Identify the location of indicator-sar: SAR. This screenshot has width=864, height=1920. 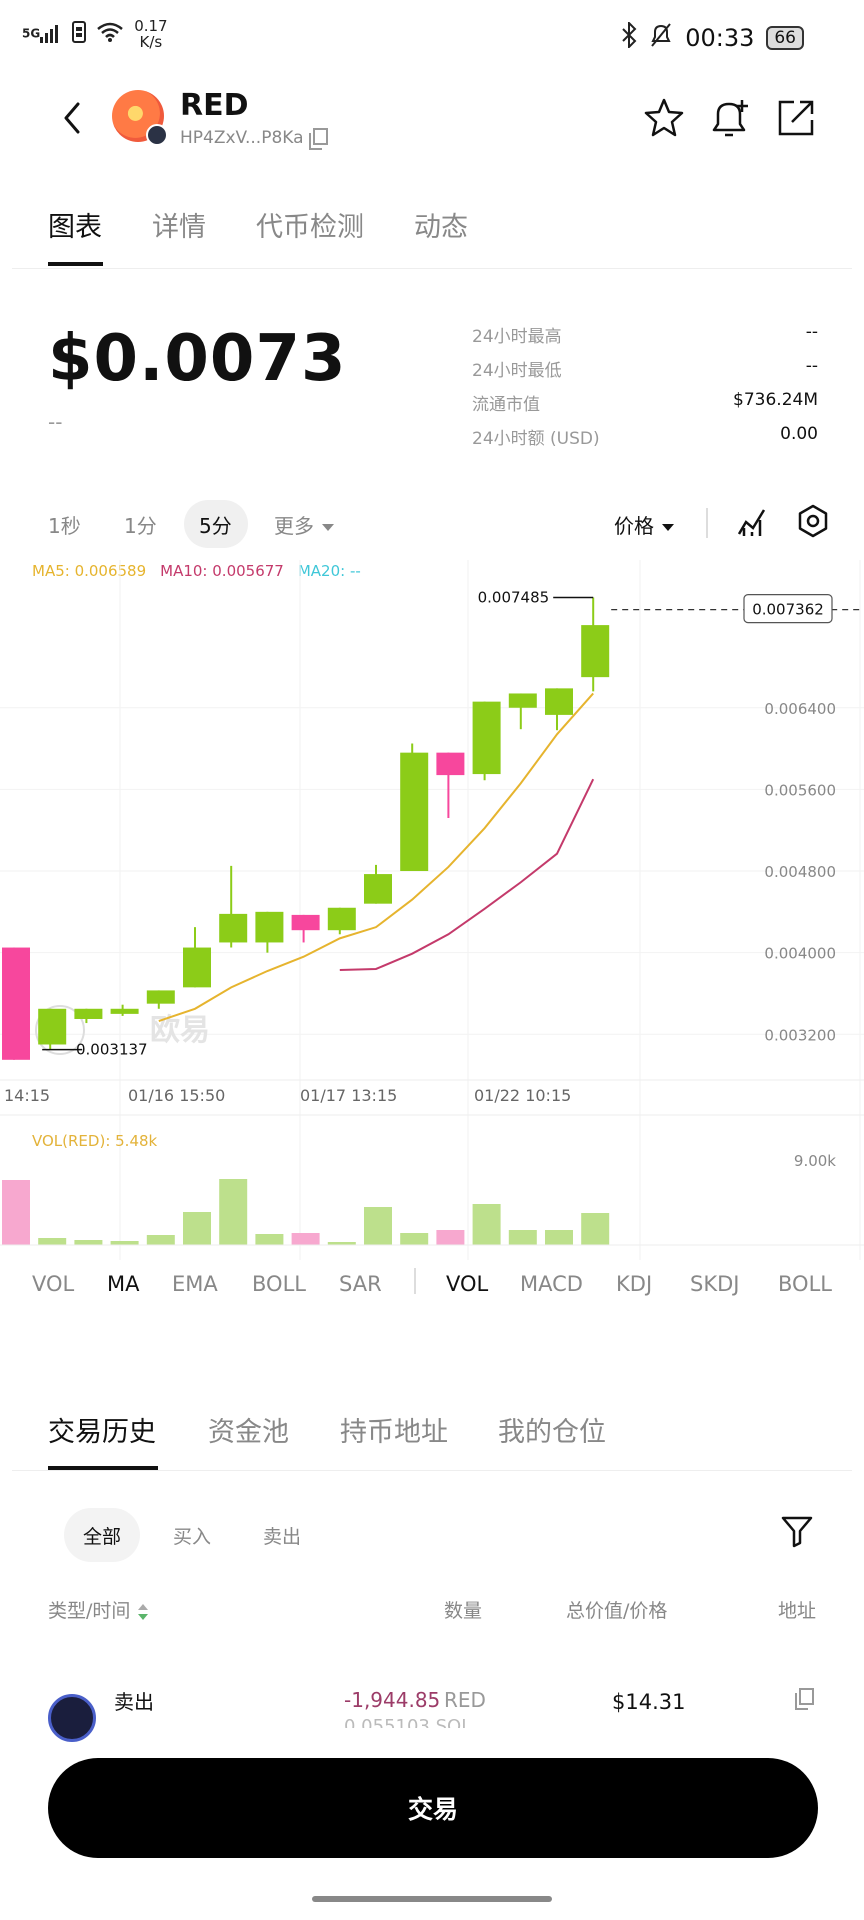
(360, 1284).